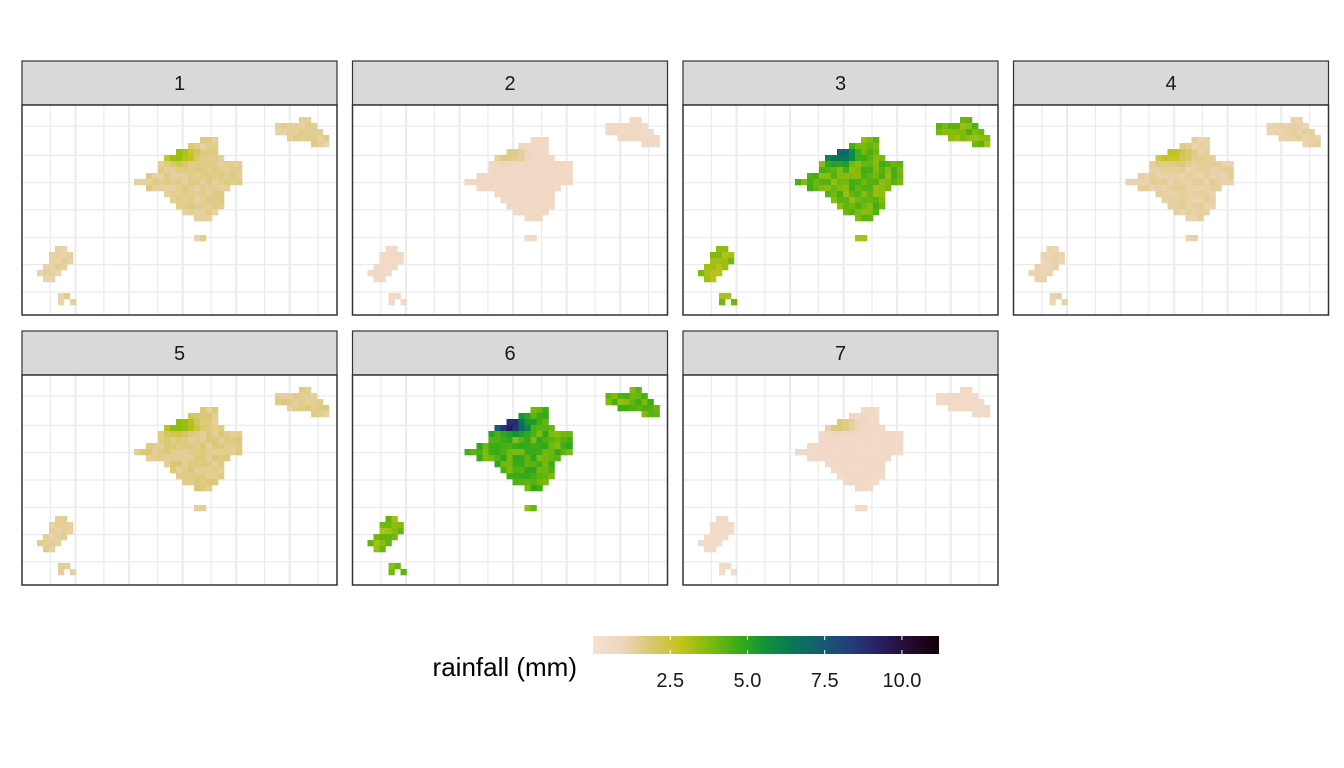  Describe the element at coordinates (510, 480) in the screenshot. I see `panel-border` at that location.